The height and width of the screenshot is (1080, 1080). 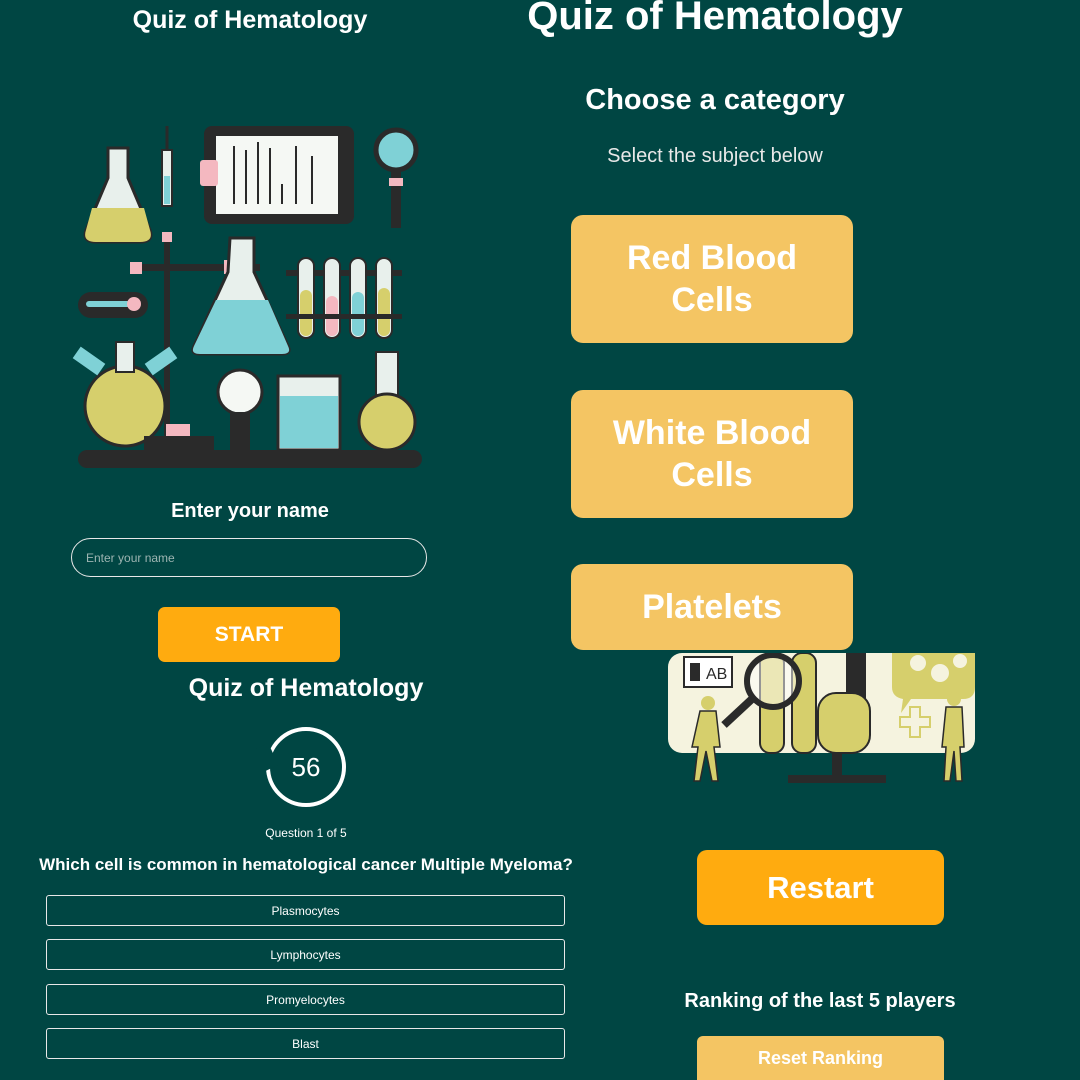 I want to click on answer-option-4: Blast, so click(x=305, y=1043).